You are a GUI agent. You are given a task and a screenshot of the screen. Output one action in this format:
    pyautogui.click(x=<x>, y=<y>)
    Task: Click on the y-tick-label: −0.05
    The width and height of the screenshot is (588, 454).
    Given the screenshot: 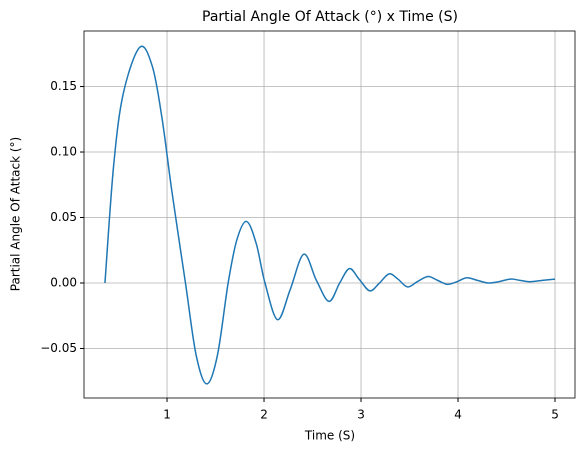 What is the action you would take?
    pyautogui.click(x=58, y=348)
    